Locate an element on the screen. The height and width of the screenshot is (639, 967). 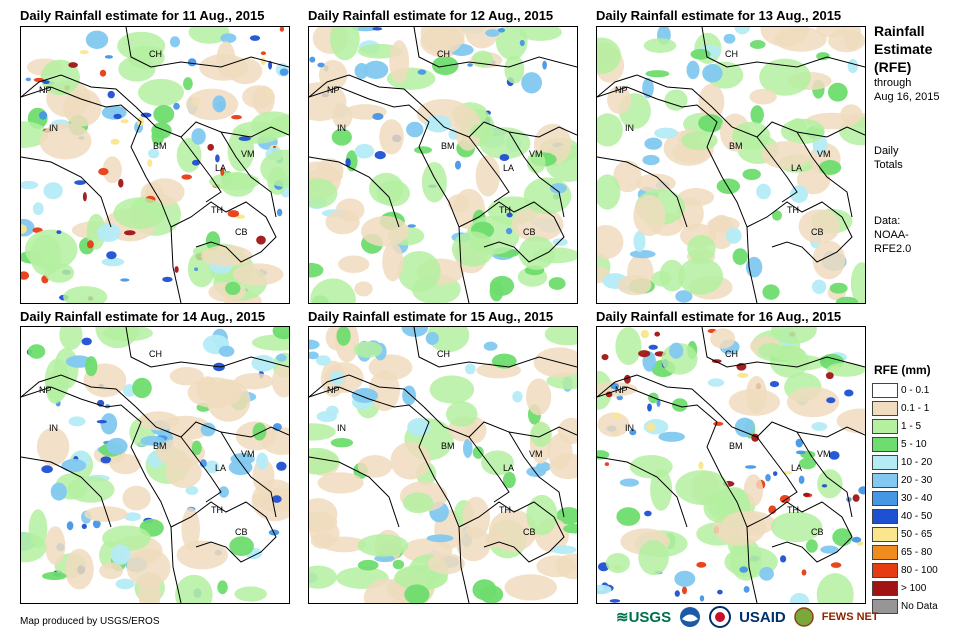
legend-item: > 100 is located at coordinates (915, 589).